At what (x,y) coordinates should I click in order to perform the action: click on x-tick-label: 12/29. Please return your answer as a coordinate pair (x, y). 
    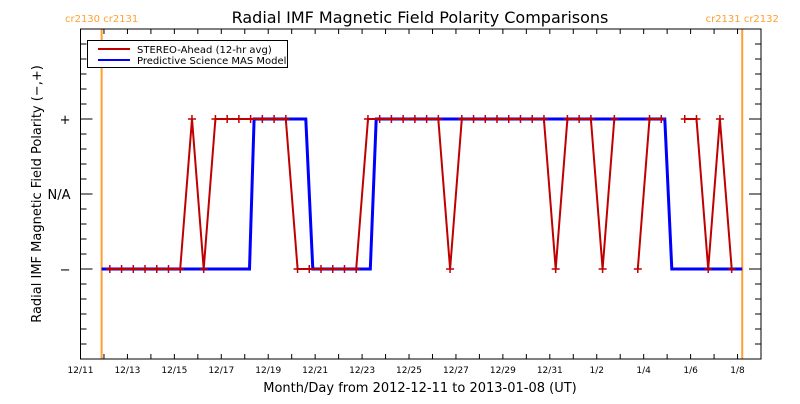
    Looking at the image, I should click on (503, 371).